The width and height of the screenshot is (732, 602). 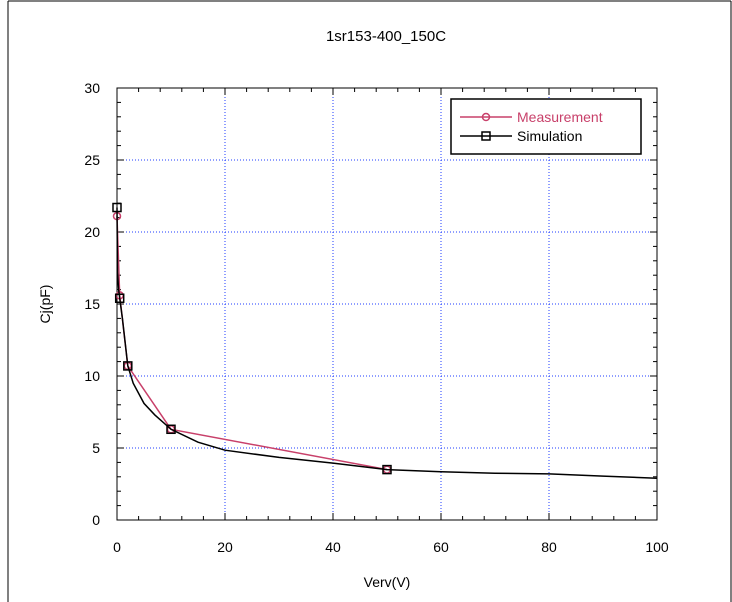 What do you see at coordinates (486, 136) in the screenshot?
I see `legend-simulation-marker` at bounding box center [486, 136].